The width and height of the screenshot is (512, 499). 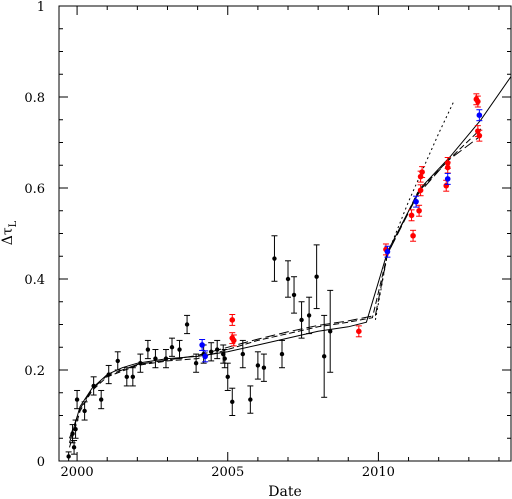 What do you see at coordinates (378, 472) in the screenshot?
I see `x-tick-label: 2010` at bounding box center [378, 472].